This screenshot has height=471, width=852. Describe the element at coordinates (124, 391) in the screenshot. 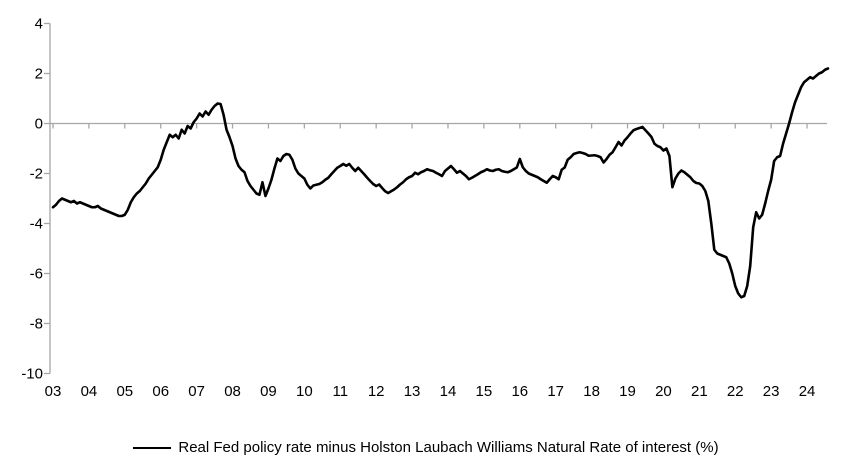

I see `x-axis-label: 05` at that location.